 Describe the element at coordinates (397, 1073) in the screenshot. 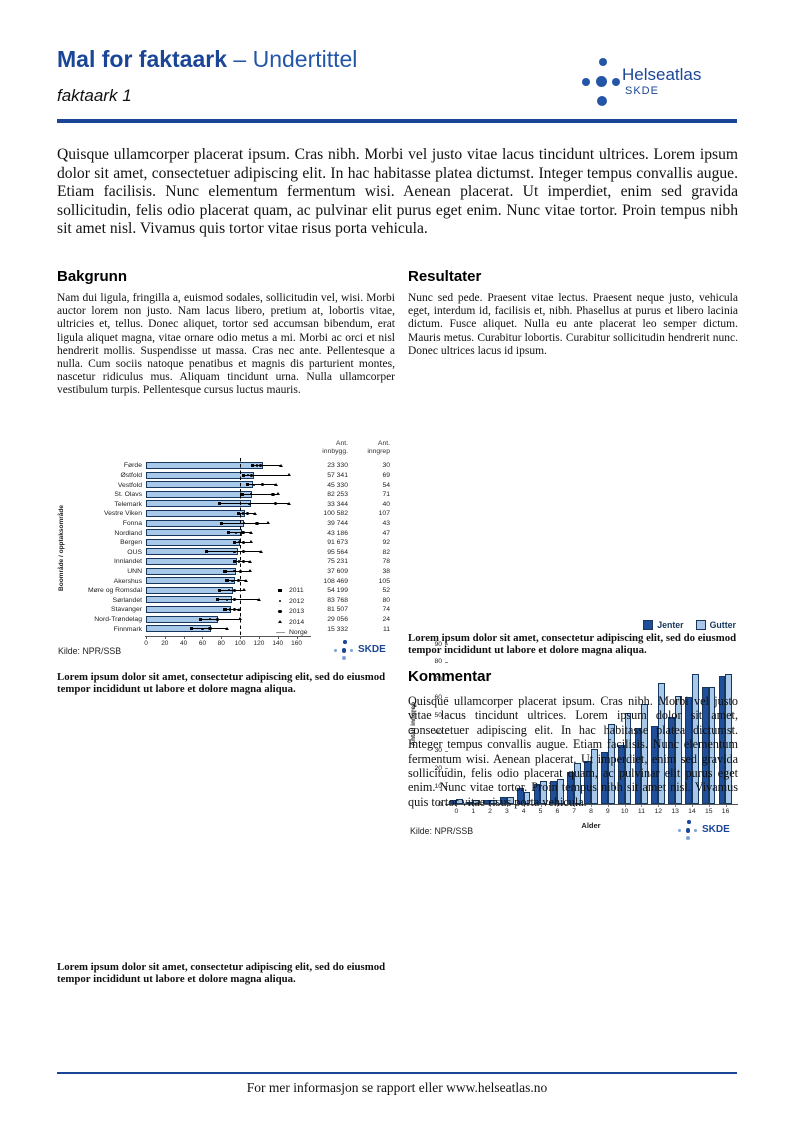

I see `footer-rule` at that location.